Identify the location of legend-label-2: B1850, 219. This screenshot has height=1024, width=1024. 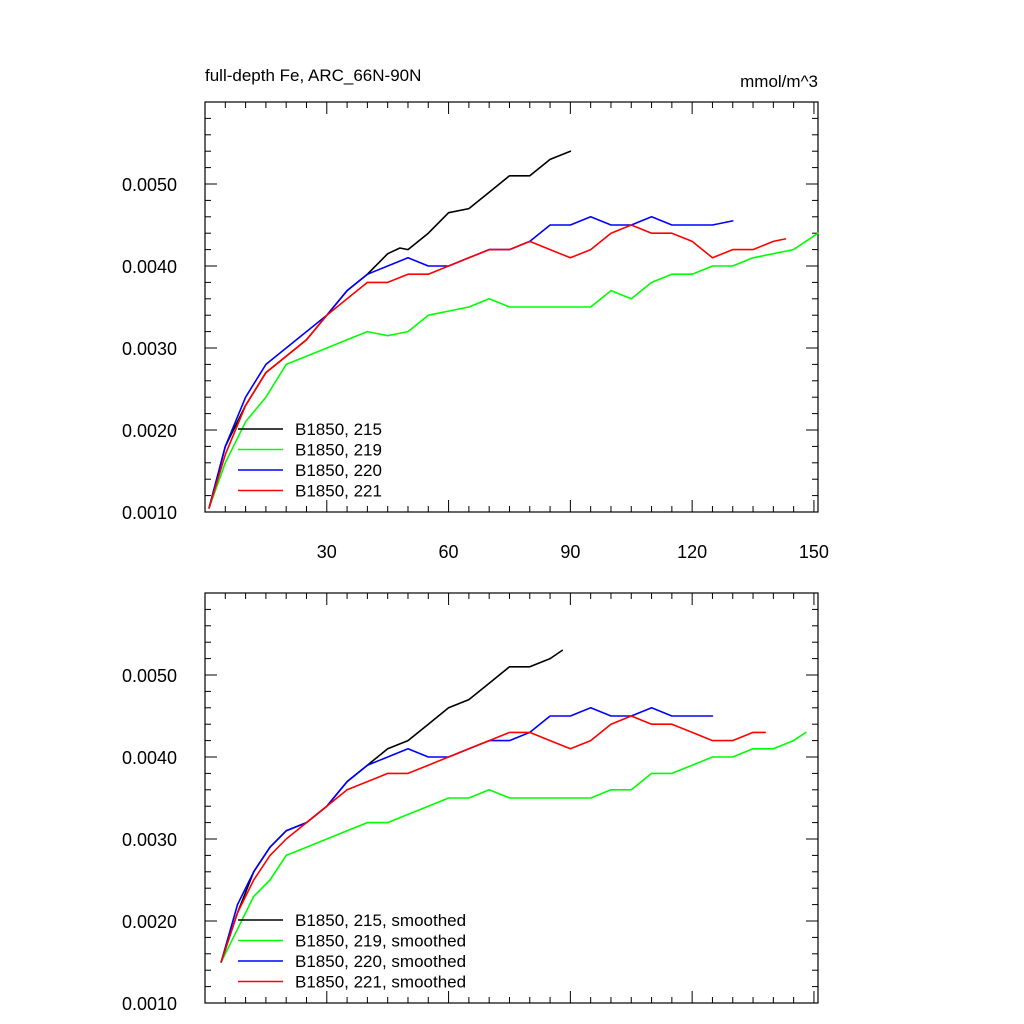
(338, 450).